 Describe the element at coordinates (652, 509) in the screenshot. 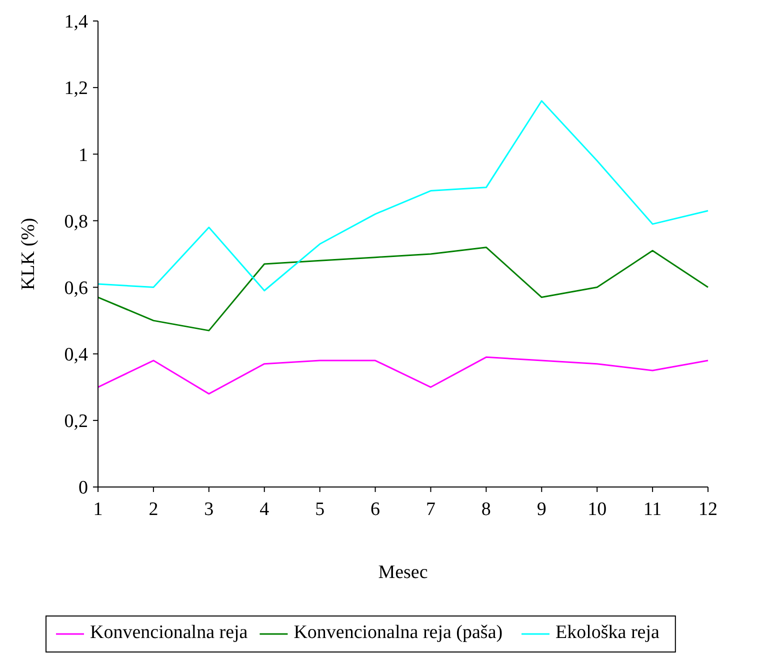

I see `x-tick-label: 11` at that location.